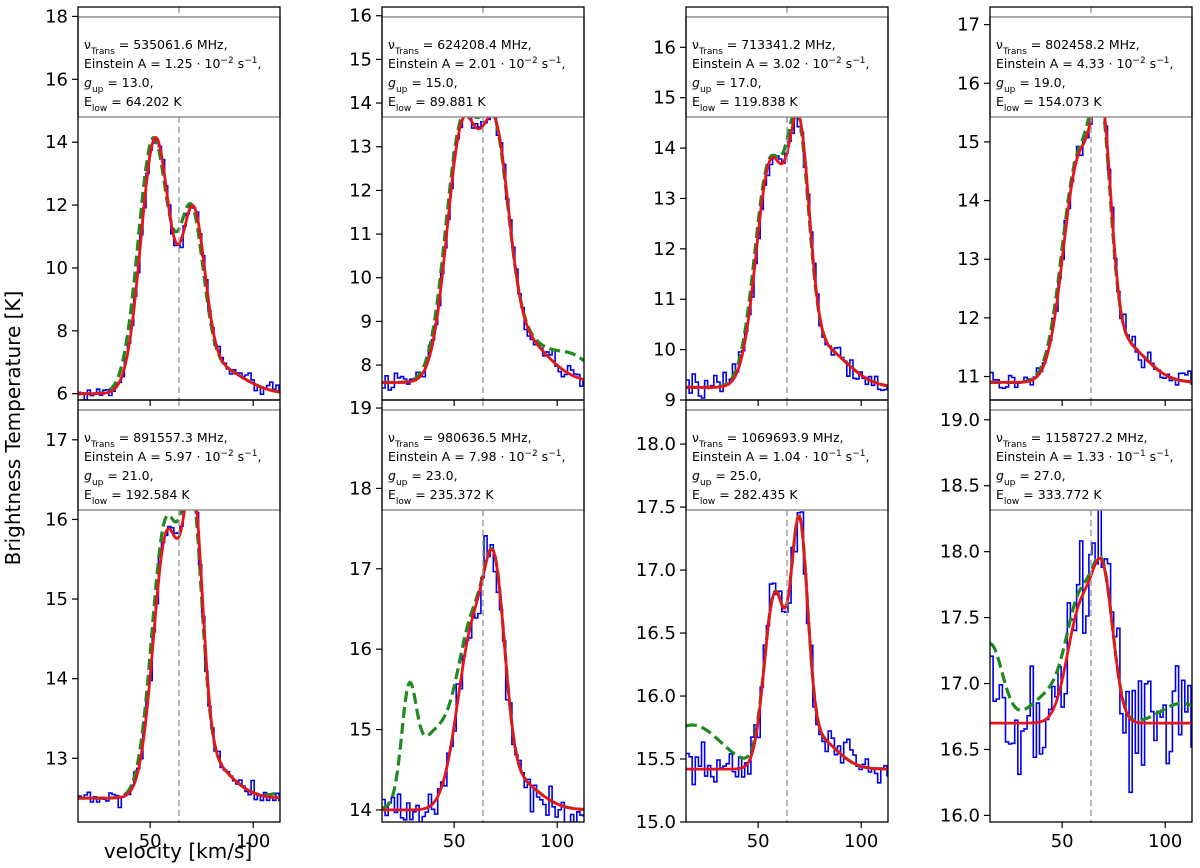  What do you see at coordinates (156, 440) in the screenshot?
I see `info-line-1: νTrans = 891557.3 MHz,` at bounding box center [156, 440].